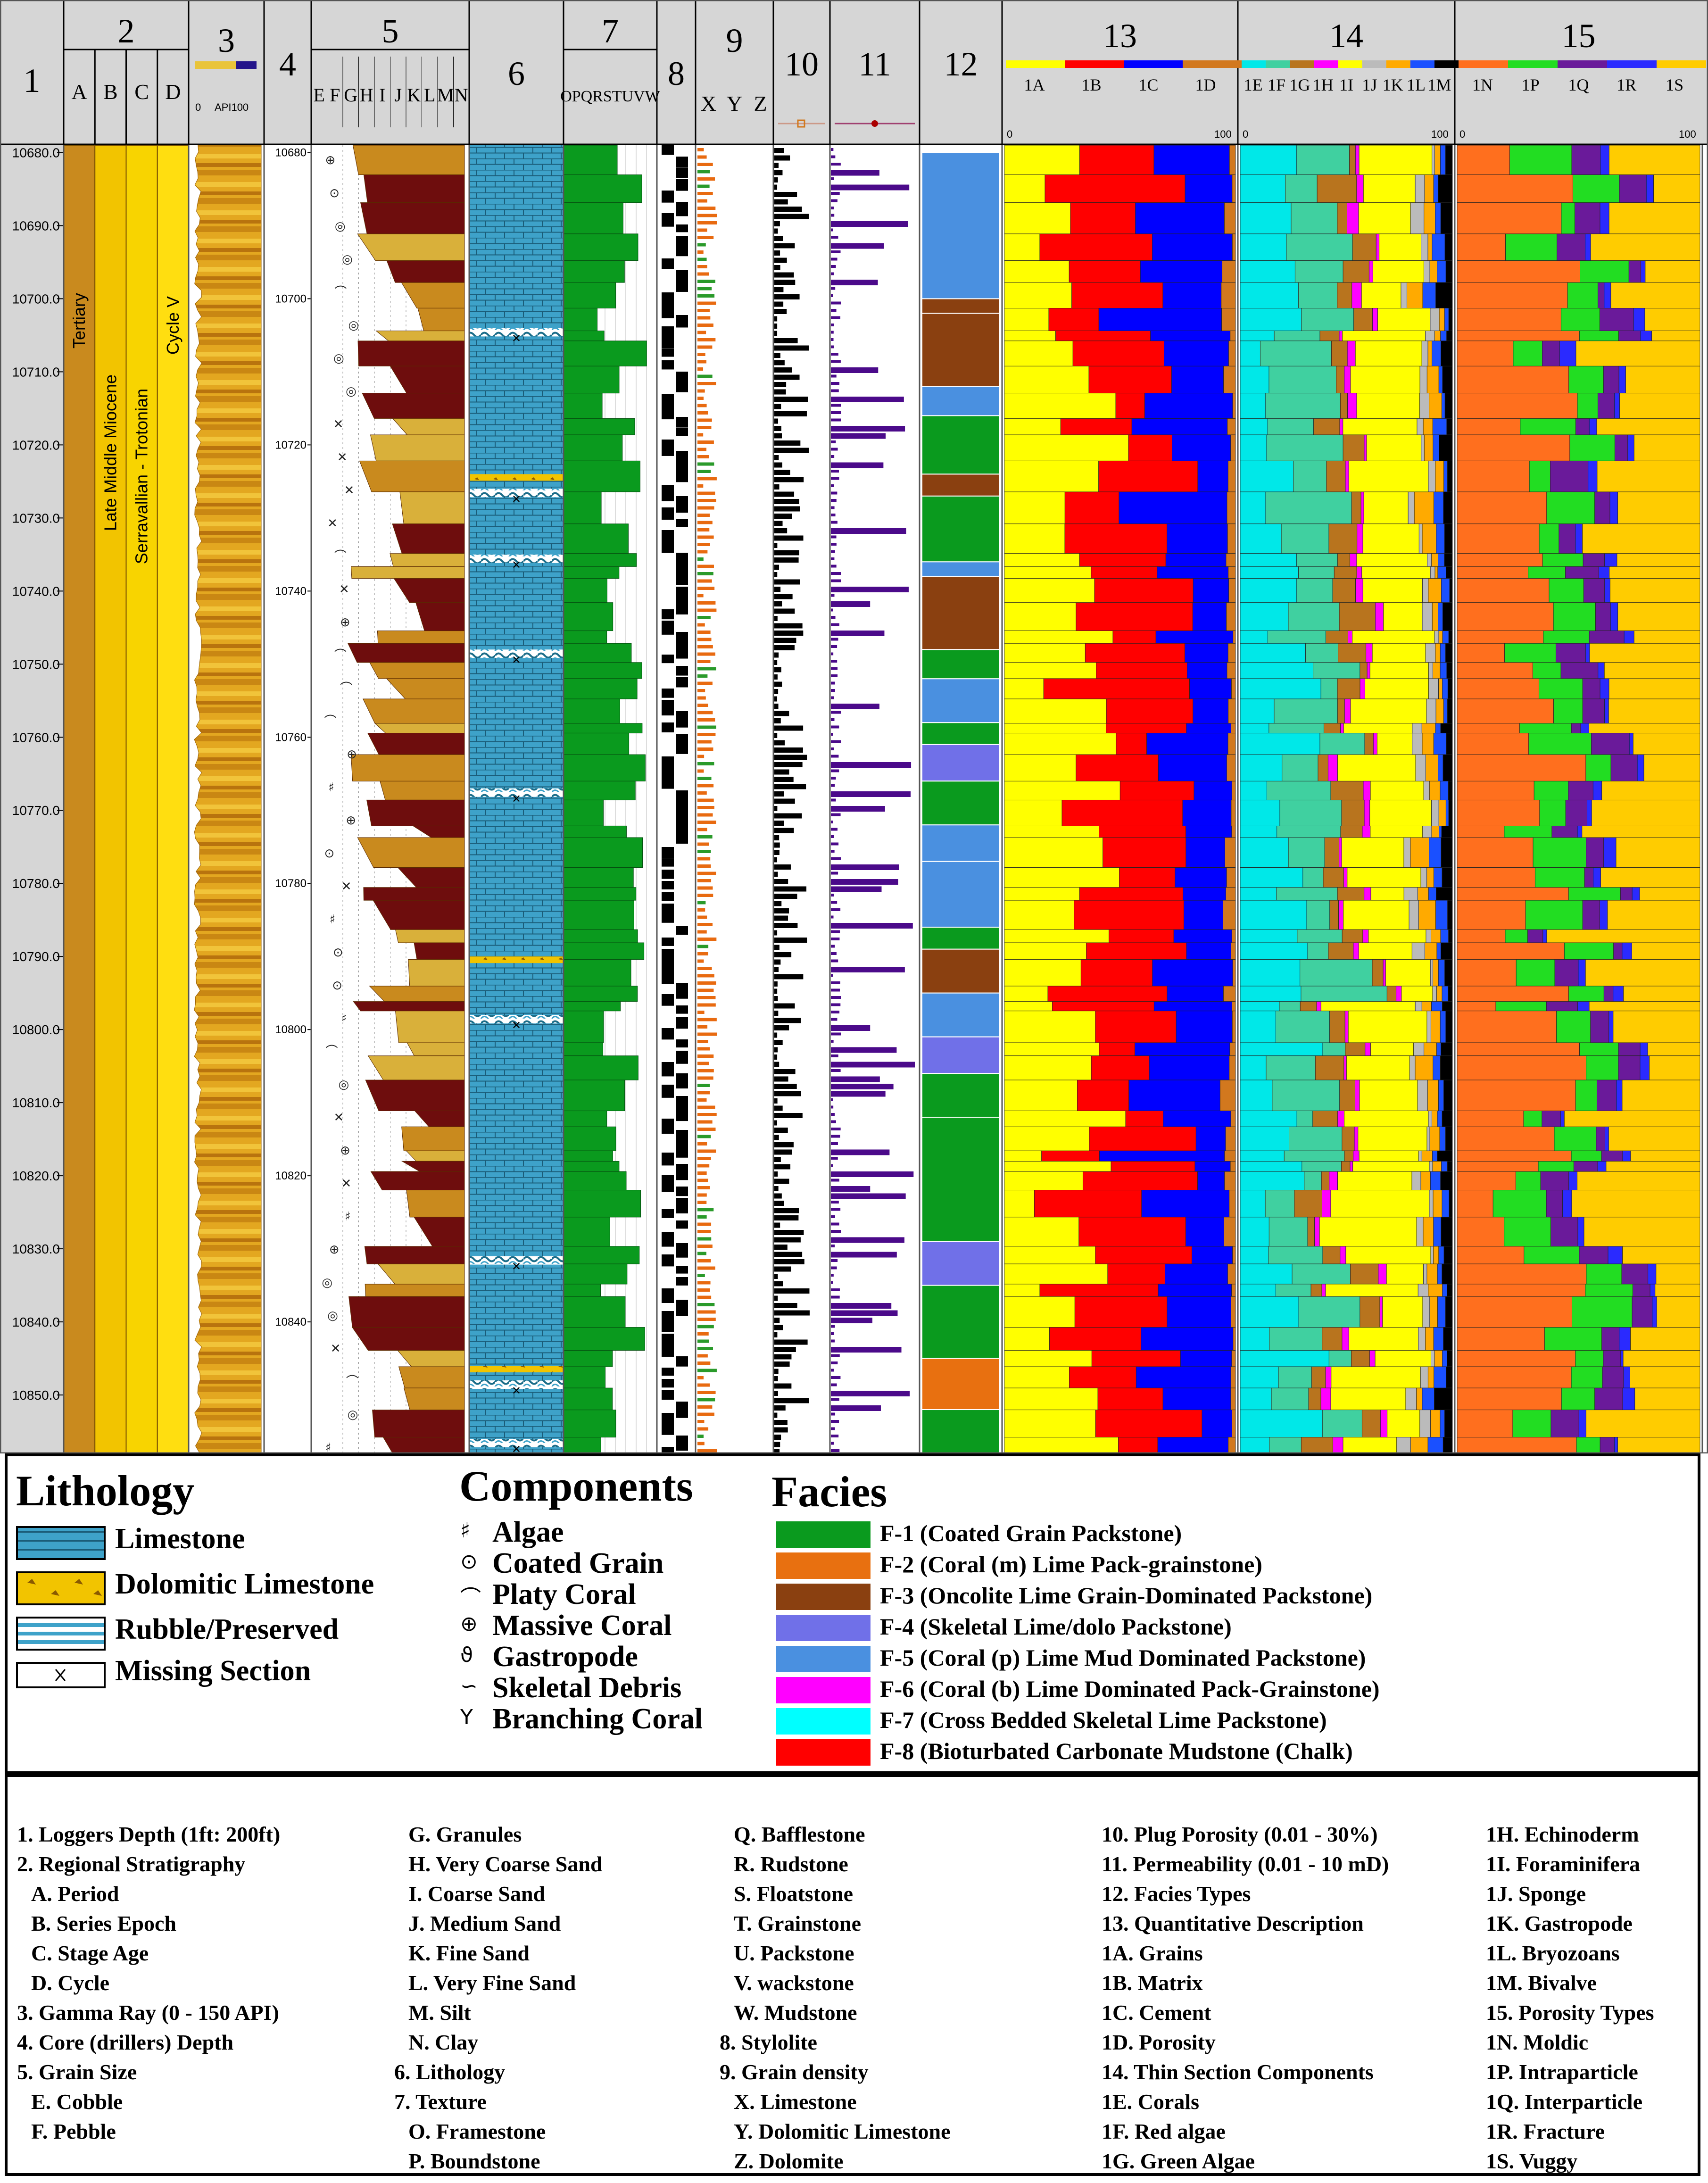 The height and width of the screenshot is (2183, 1708). Describe the element at coordinates (516, 1369) in the screenshot. I see `lithology-dolomitic-band` at that location.